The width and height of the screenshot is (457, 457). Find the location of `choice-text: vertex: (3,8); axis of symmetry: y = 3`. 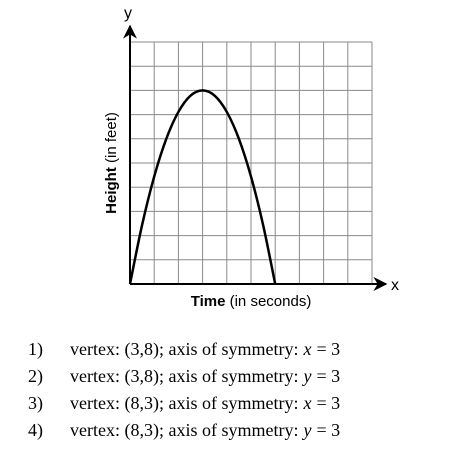

choice-text: vertex: (3,8); axis of symmetry: y = 3 is located at coordinates (205, 376).